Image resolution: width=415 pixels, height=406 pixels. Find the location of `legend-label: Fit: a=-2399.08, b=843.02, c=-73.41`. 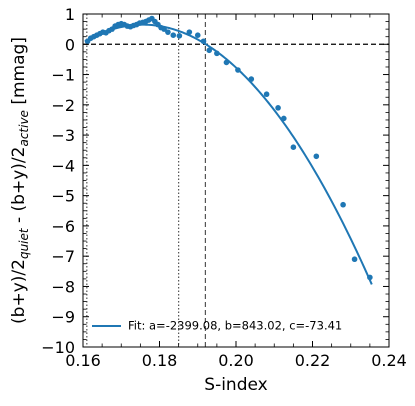

legend-label: Fit: a=-2399.08, b=843.02, c=-73.41 is located at coordinates (235, 326).